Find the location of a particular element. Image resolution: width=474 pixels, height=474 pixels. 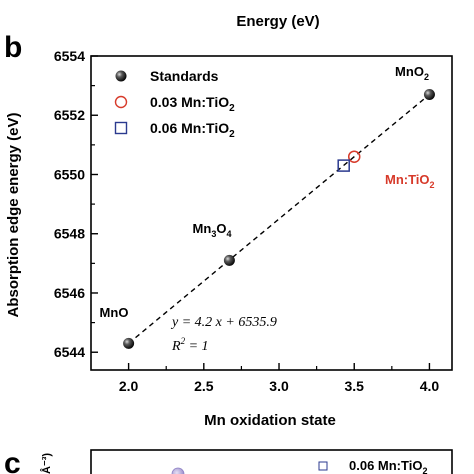

y-tick-label-2: 6548 is located at coordinates (69, 234).